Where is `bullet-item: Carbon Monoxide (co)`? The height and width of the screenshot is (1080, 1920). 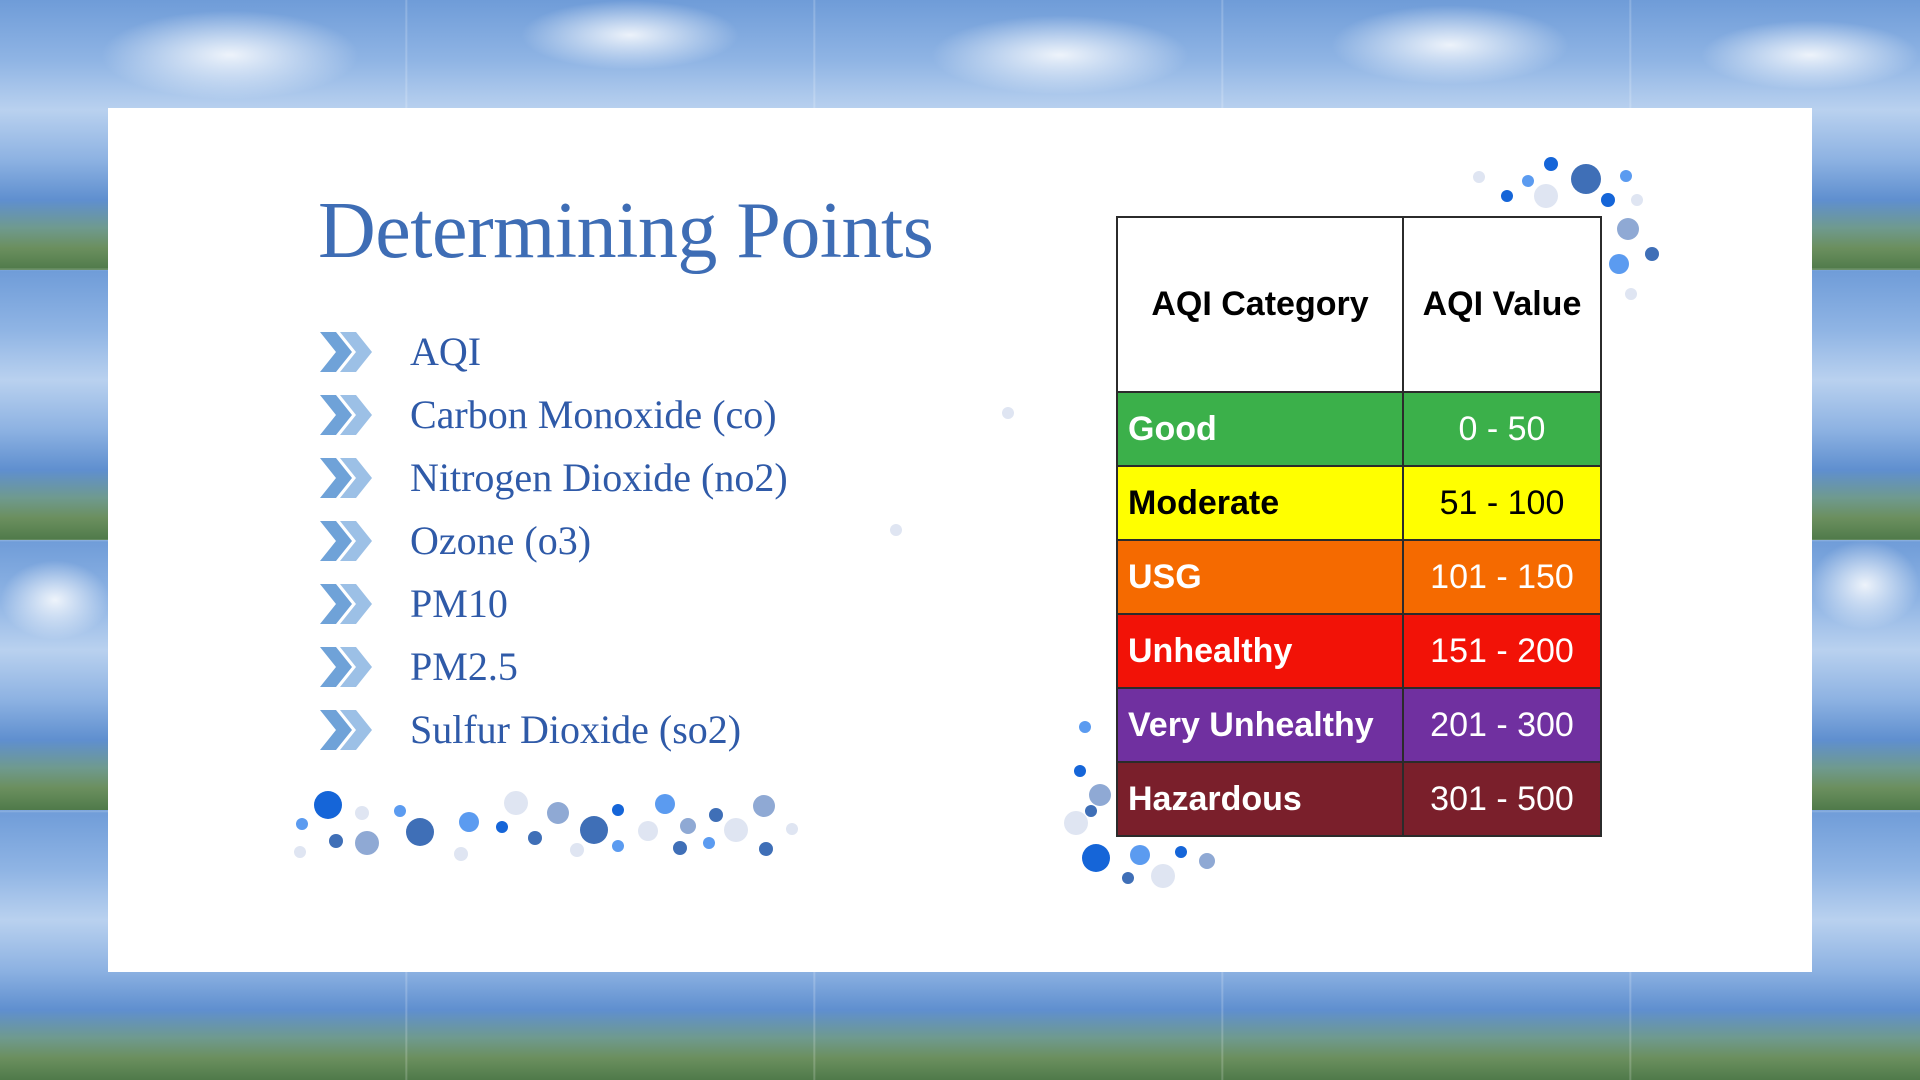
bullet-item: Carbon Monoxide (co) is located at coordinates (553, 414).